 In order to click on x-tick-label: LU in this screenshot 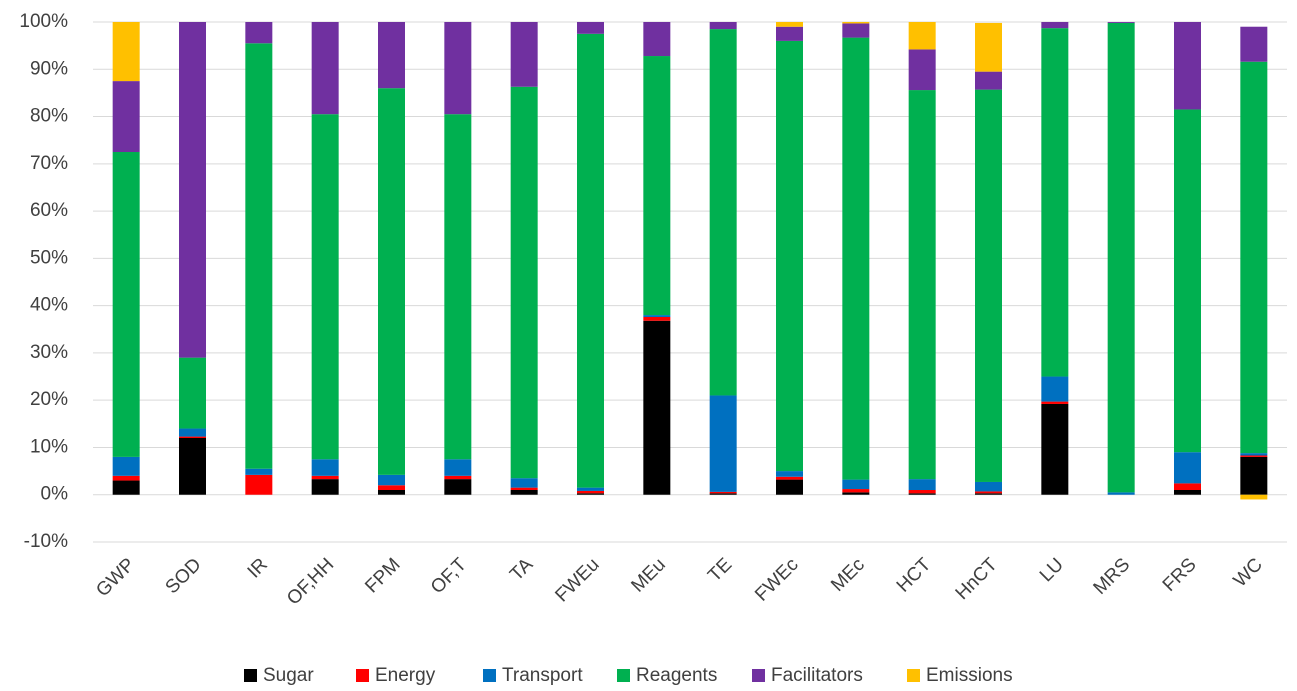, I will do `click(1052, 570)`.